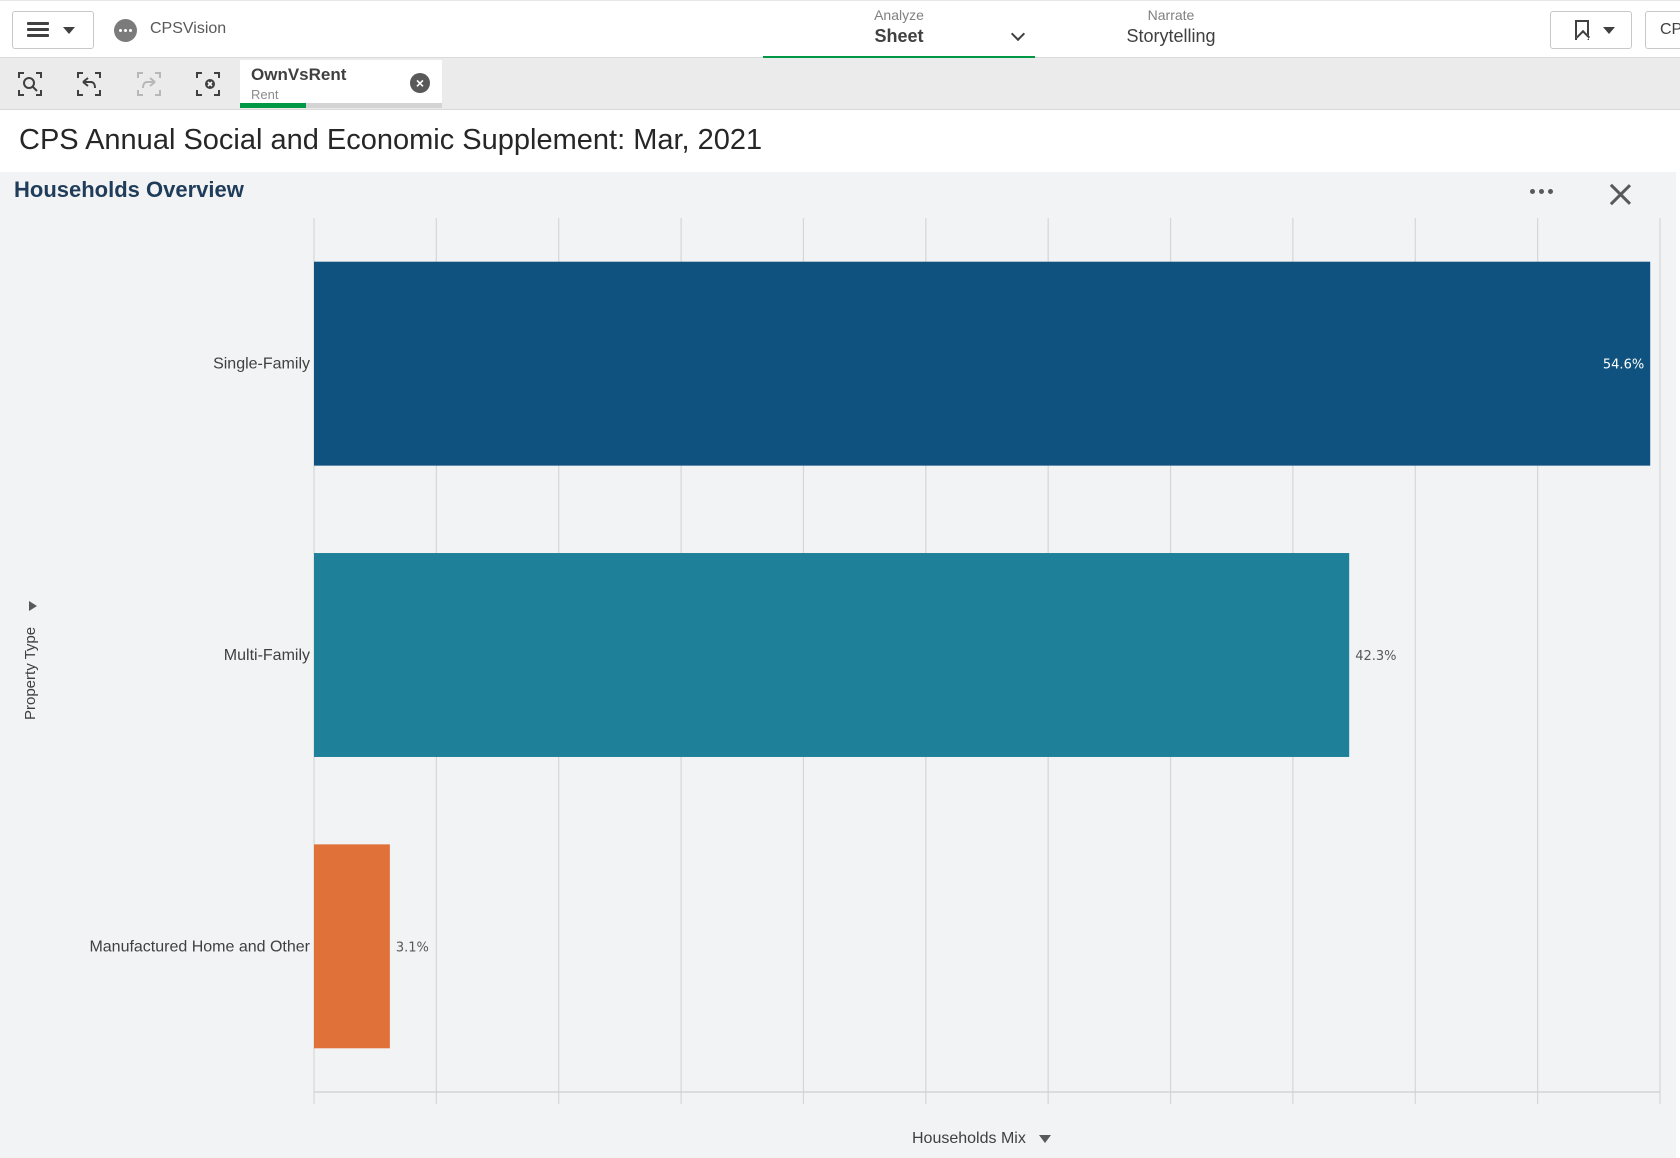  What do you see at coordinates (129, 189) in the screenshot?
I see `panel-title: Households Overview` at bounding box center [129, 189].